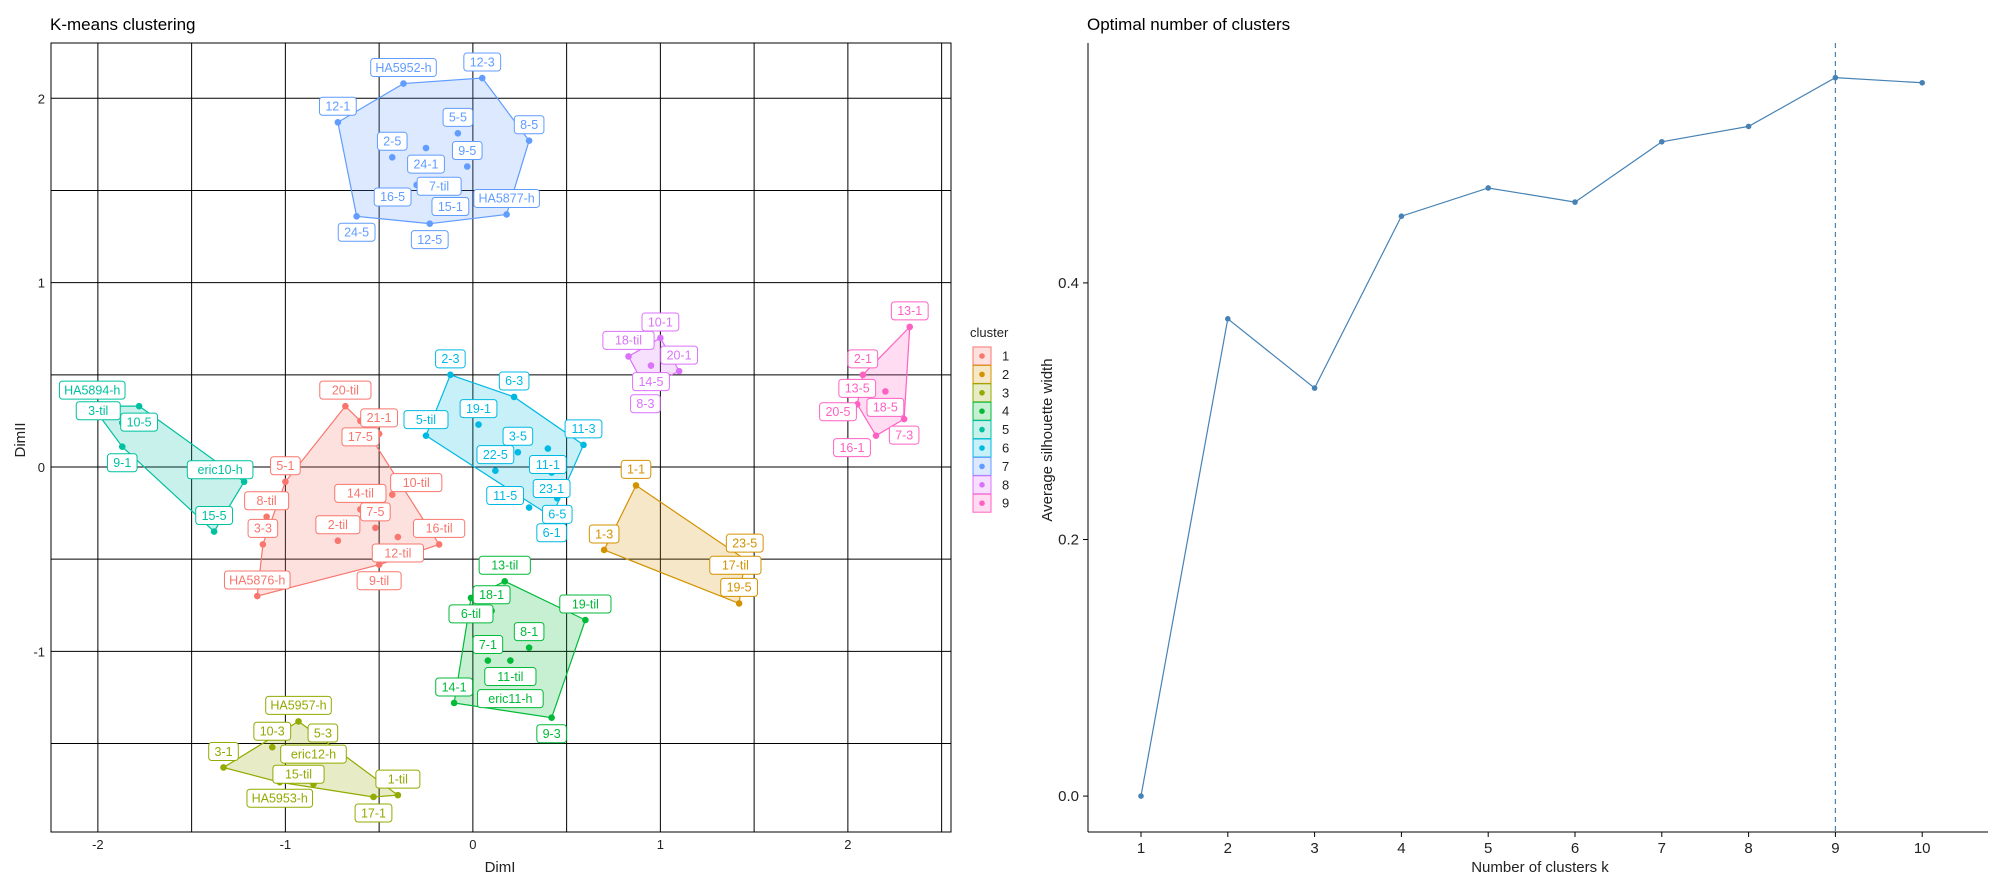 This screenshot has height=889, width=2000. I want to click on point-label: eric12-h, so click(313, 754).